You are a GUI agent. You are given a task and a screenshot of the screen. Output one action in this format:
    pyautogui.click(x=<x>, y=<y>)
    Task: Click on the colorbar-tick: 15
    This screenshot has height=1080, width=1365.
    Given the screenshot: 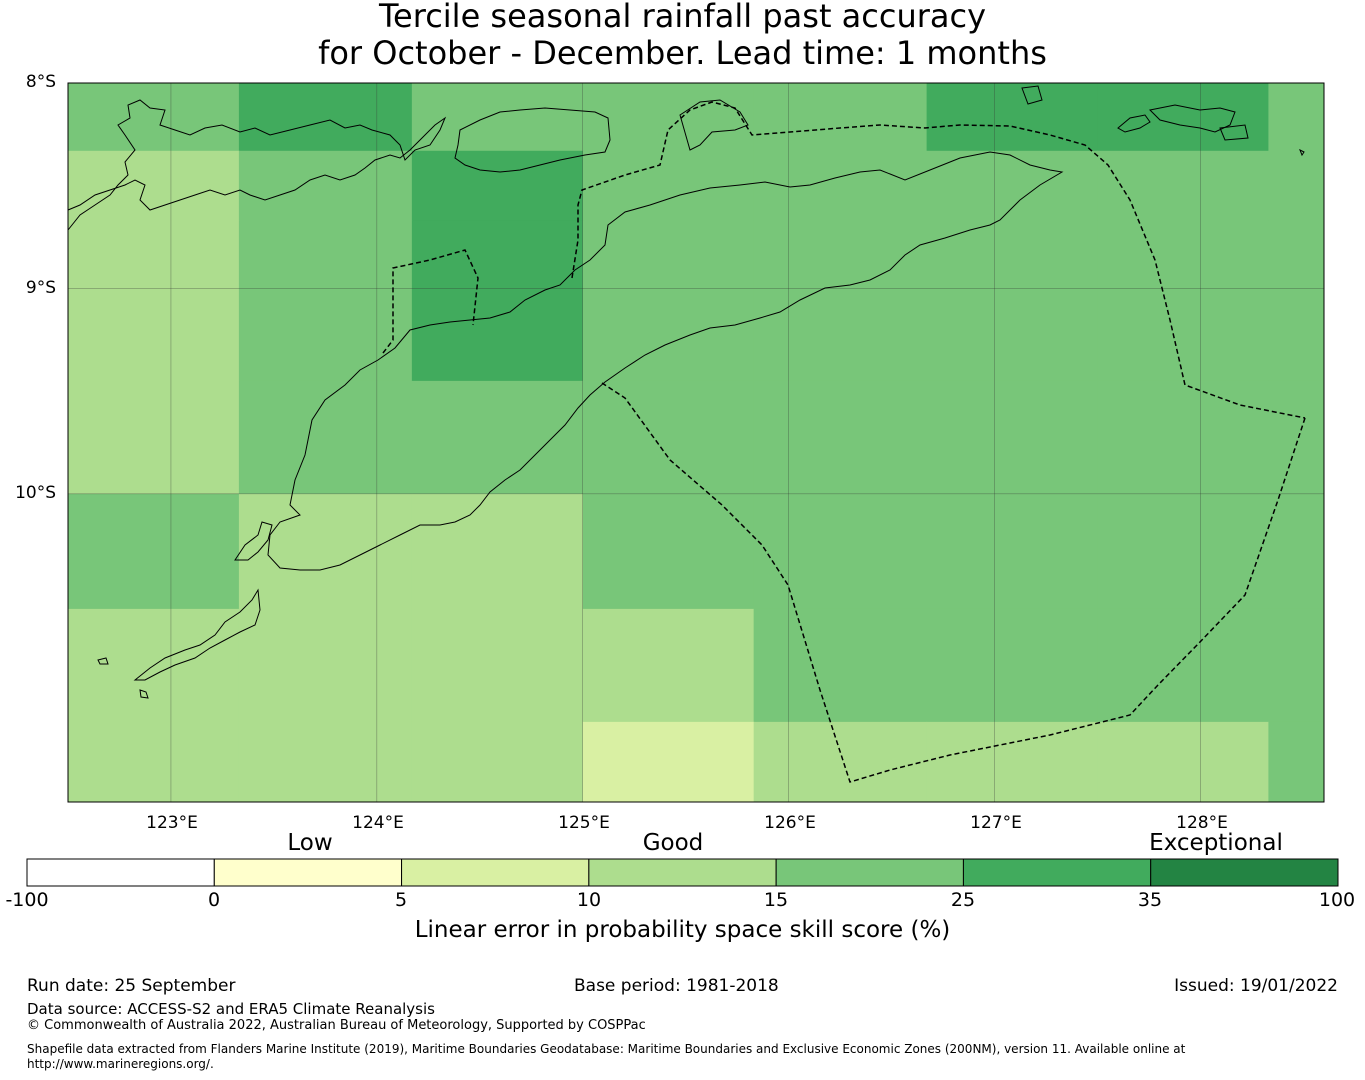 What is the action you would take?
    pyautogui.click(x=776, y=900)
    